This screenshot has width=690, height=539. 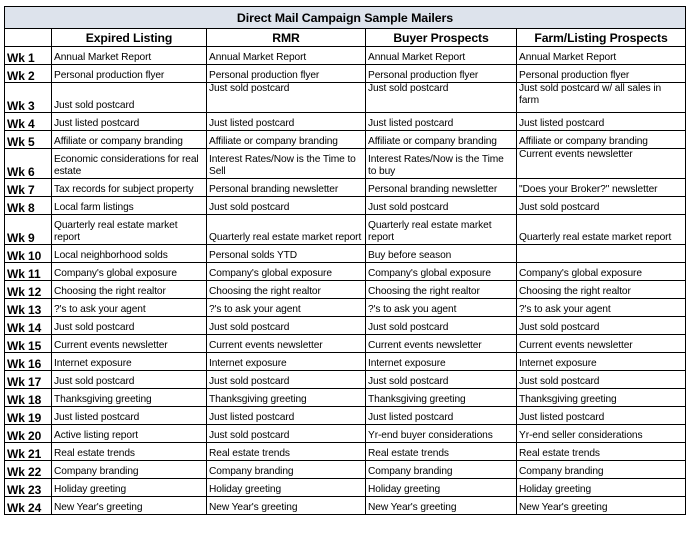 I want to click on week-cell: Wk 2, so click(x=28, y=73).